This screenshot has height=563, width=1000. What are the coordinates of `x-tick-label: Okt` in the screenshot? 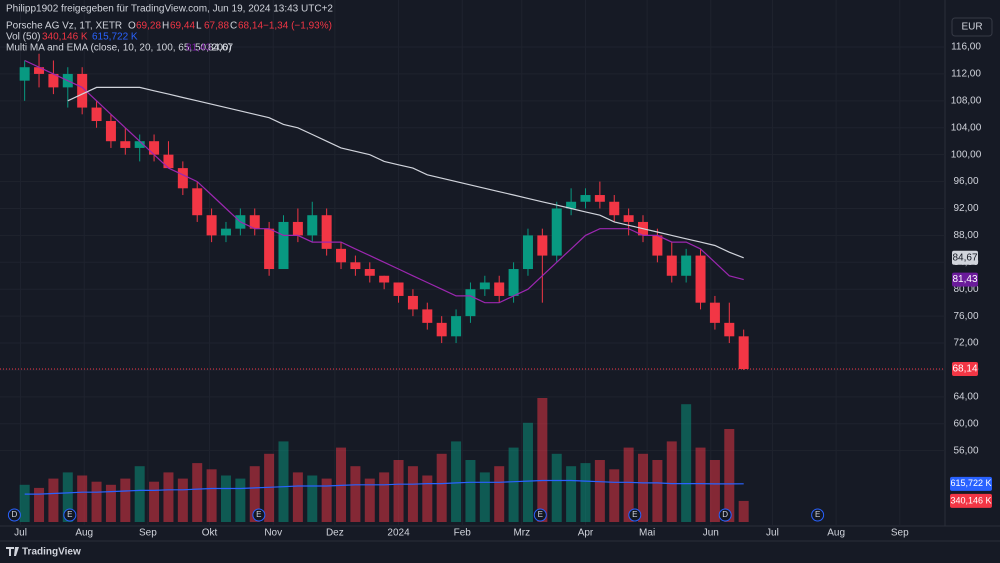 It's located at (210, 533).